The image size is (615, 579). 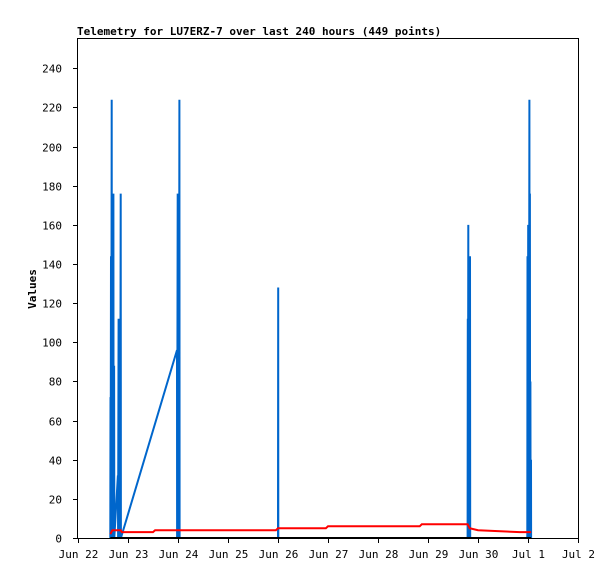 What do you see at coordinates (32, 289) in the screenshot?
I see `y-axis-label: Values` at bounding box center [32, 289].